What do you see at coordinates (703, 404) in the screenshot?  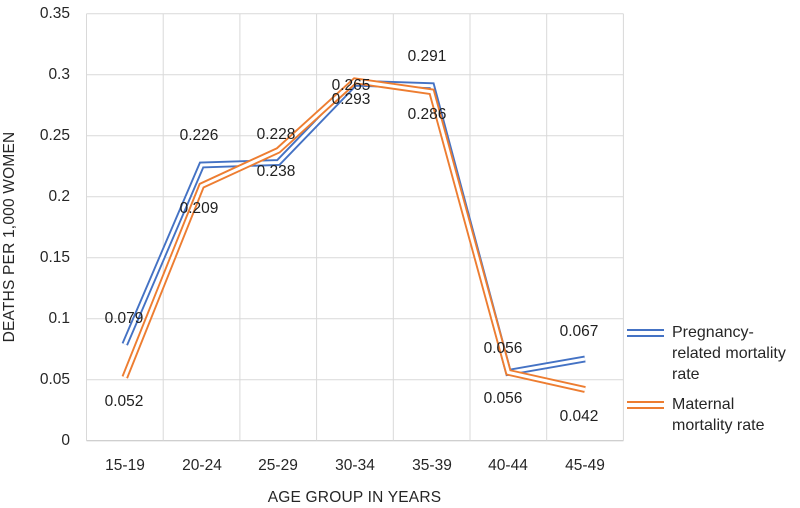 I see `legend-label-line: Maternal` at bounding box center [703, 404].